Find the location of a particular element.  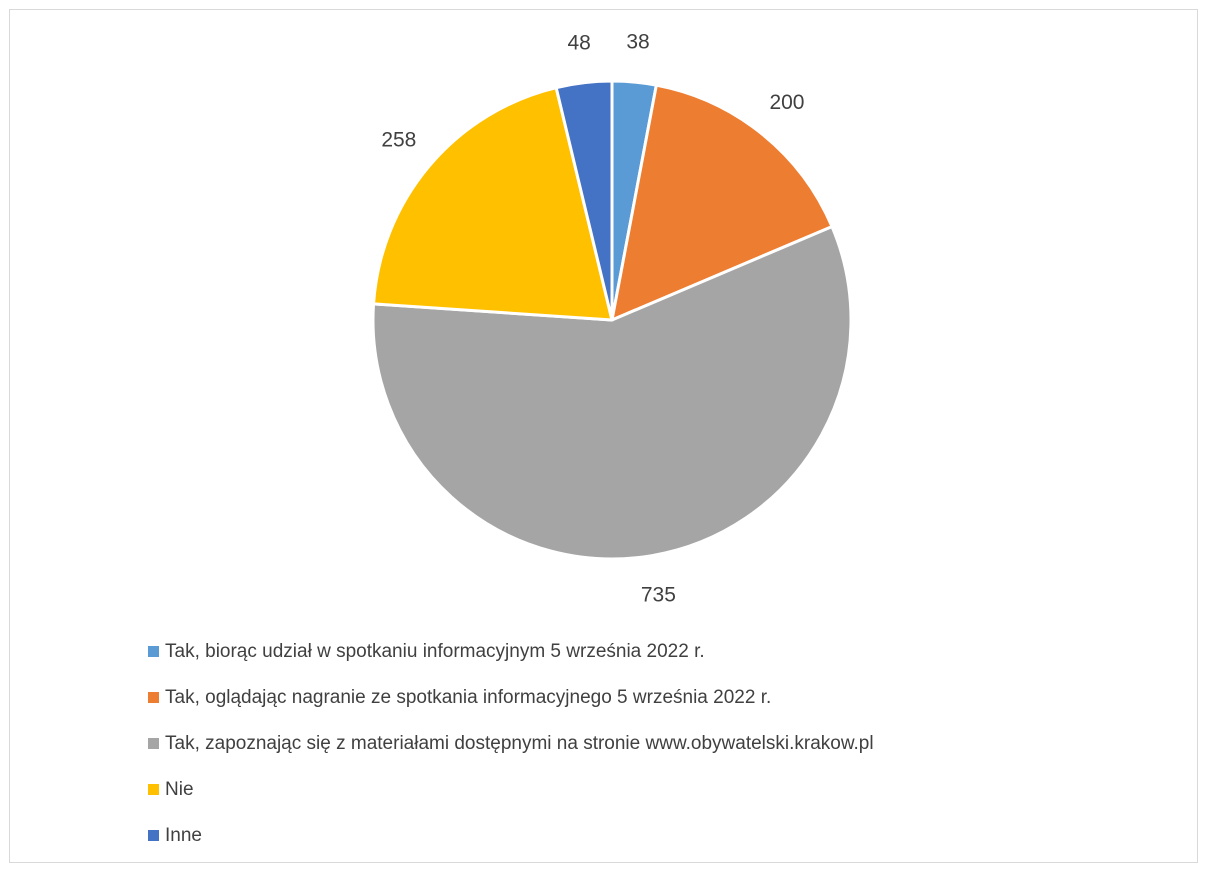

legend-item: Nie is located at coordinates (511, 789).